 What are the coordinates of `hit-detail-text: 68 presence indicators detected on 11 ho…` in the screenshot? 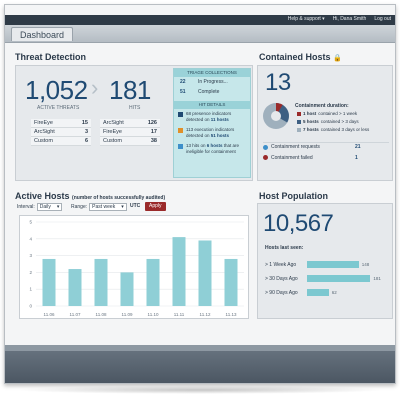 It's located at (209, 116).